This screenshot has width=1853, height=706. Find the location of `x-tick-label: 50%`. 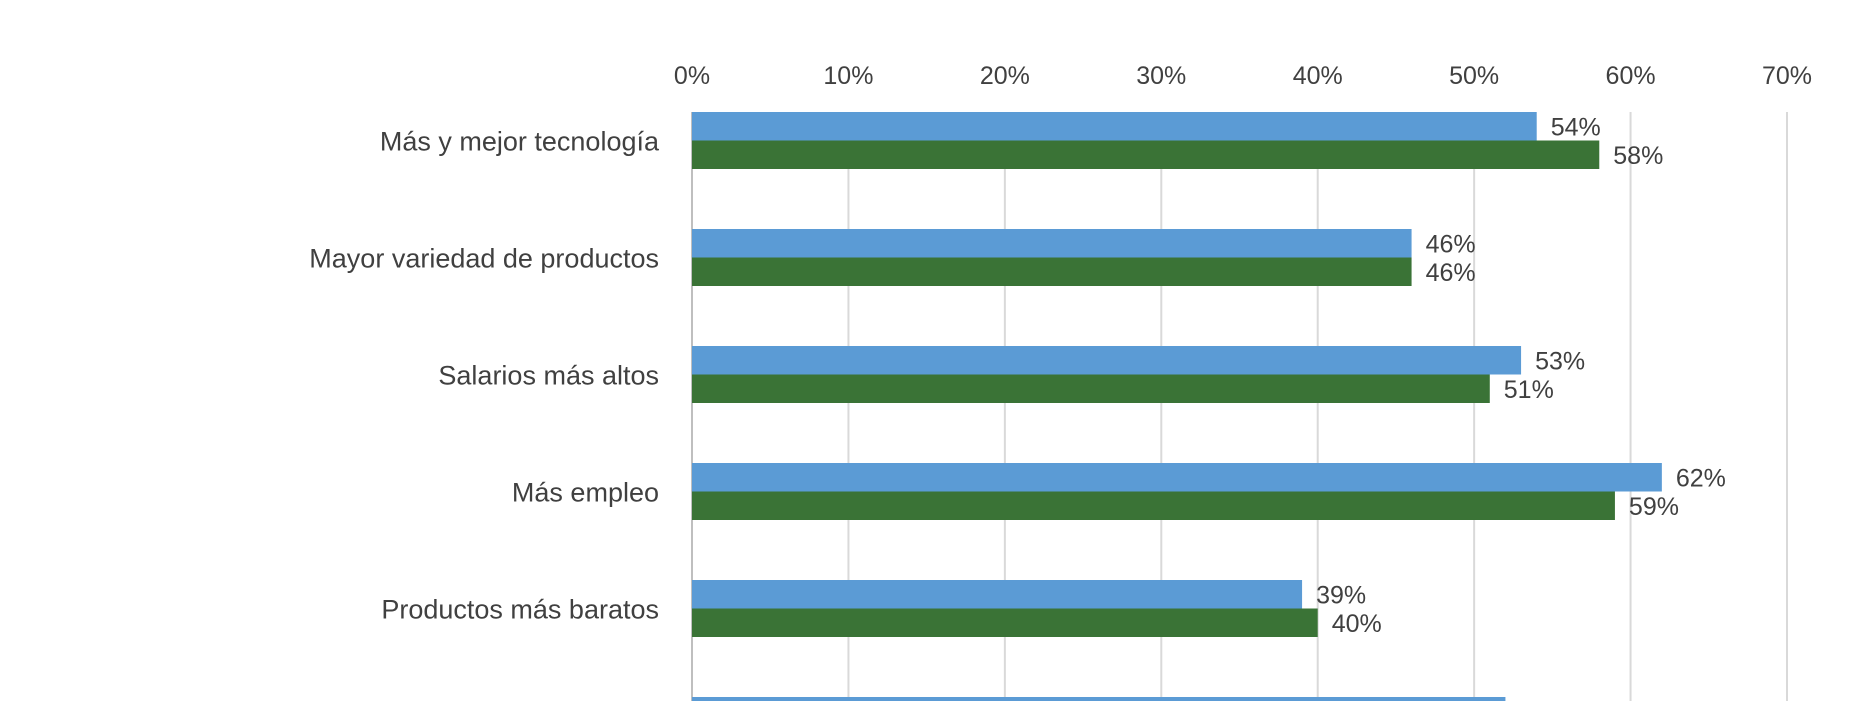

x-tick-label: 50% is located at coordinates (1474, 76).